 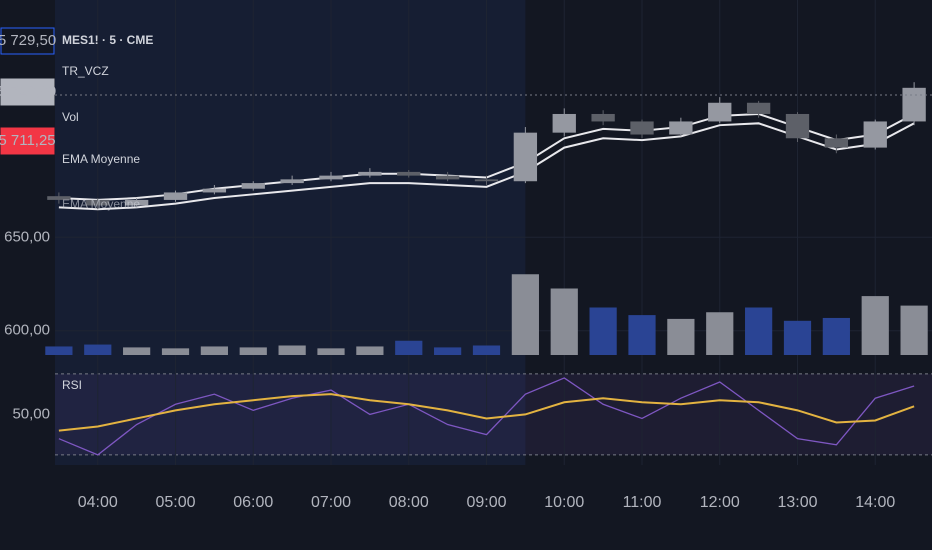 What do you see at coordinates (331, 502) in the screenshot?
I see `x-tick-label: 07:00` at bounding box center [331, 502].